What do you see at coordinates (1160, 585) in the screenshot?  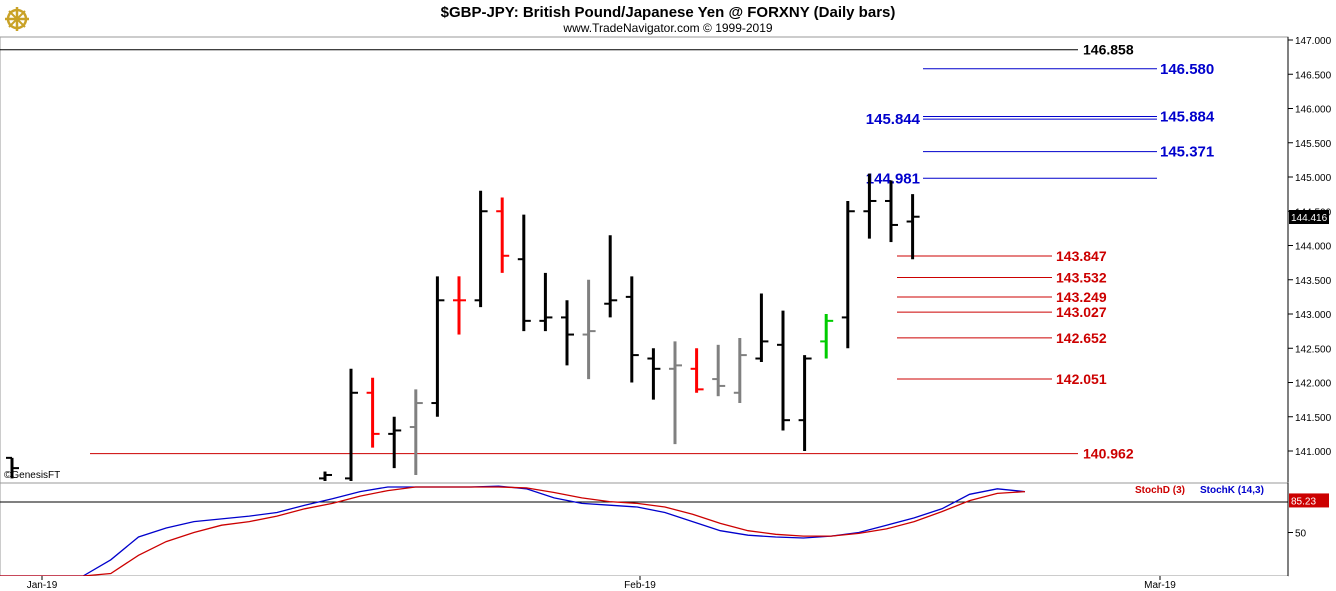 I see `x-tick-label: Mar-19` at bounding box center [1160, 585].